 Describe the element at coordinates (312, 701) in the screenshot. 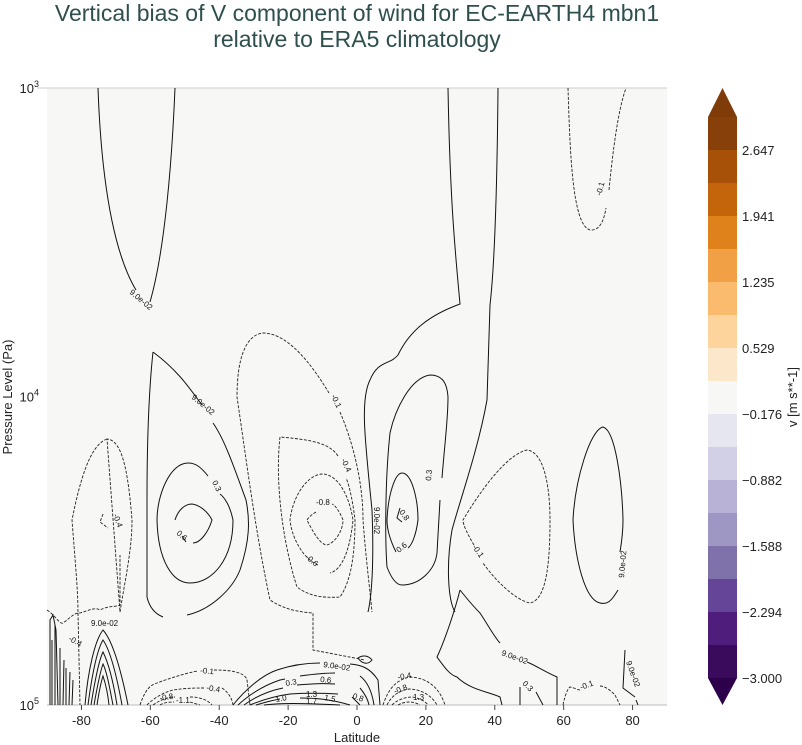

I see `contour-label: 1.7` at that location.